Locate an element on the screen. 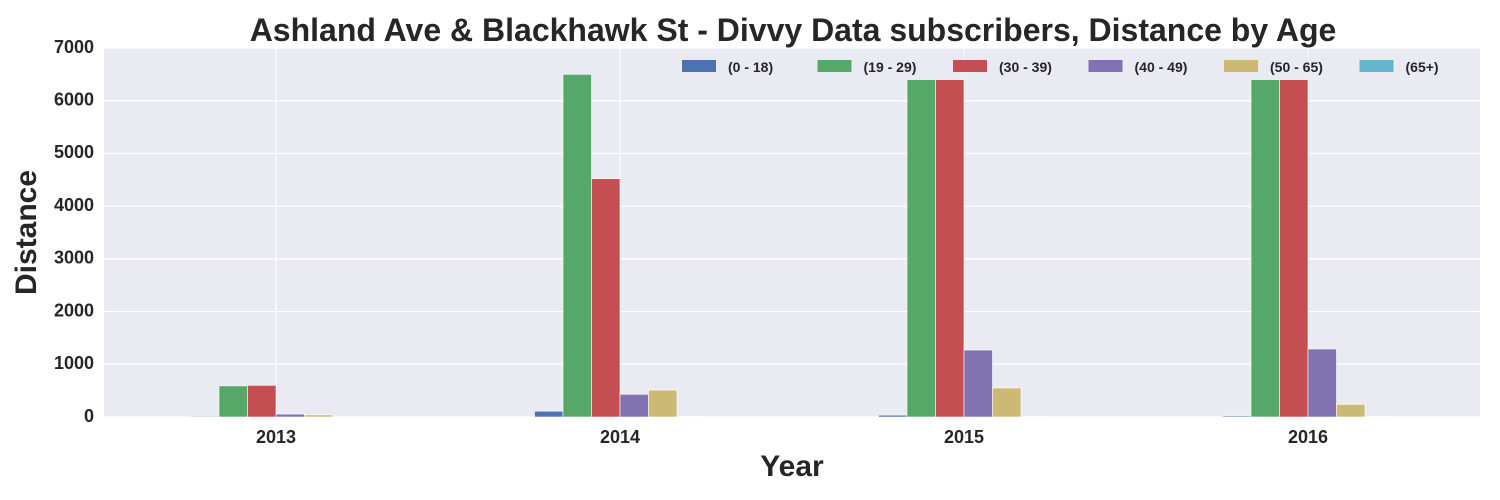  y-tick-label: 6000 is located at coordinates (74, 99).